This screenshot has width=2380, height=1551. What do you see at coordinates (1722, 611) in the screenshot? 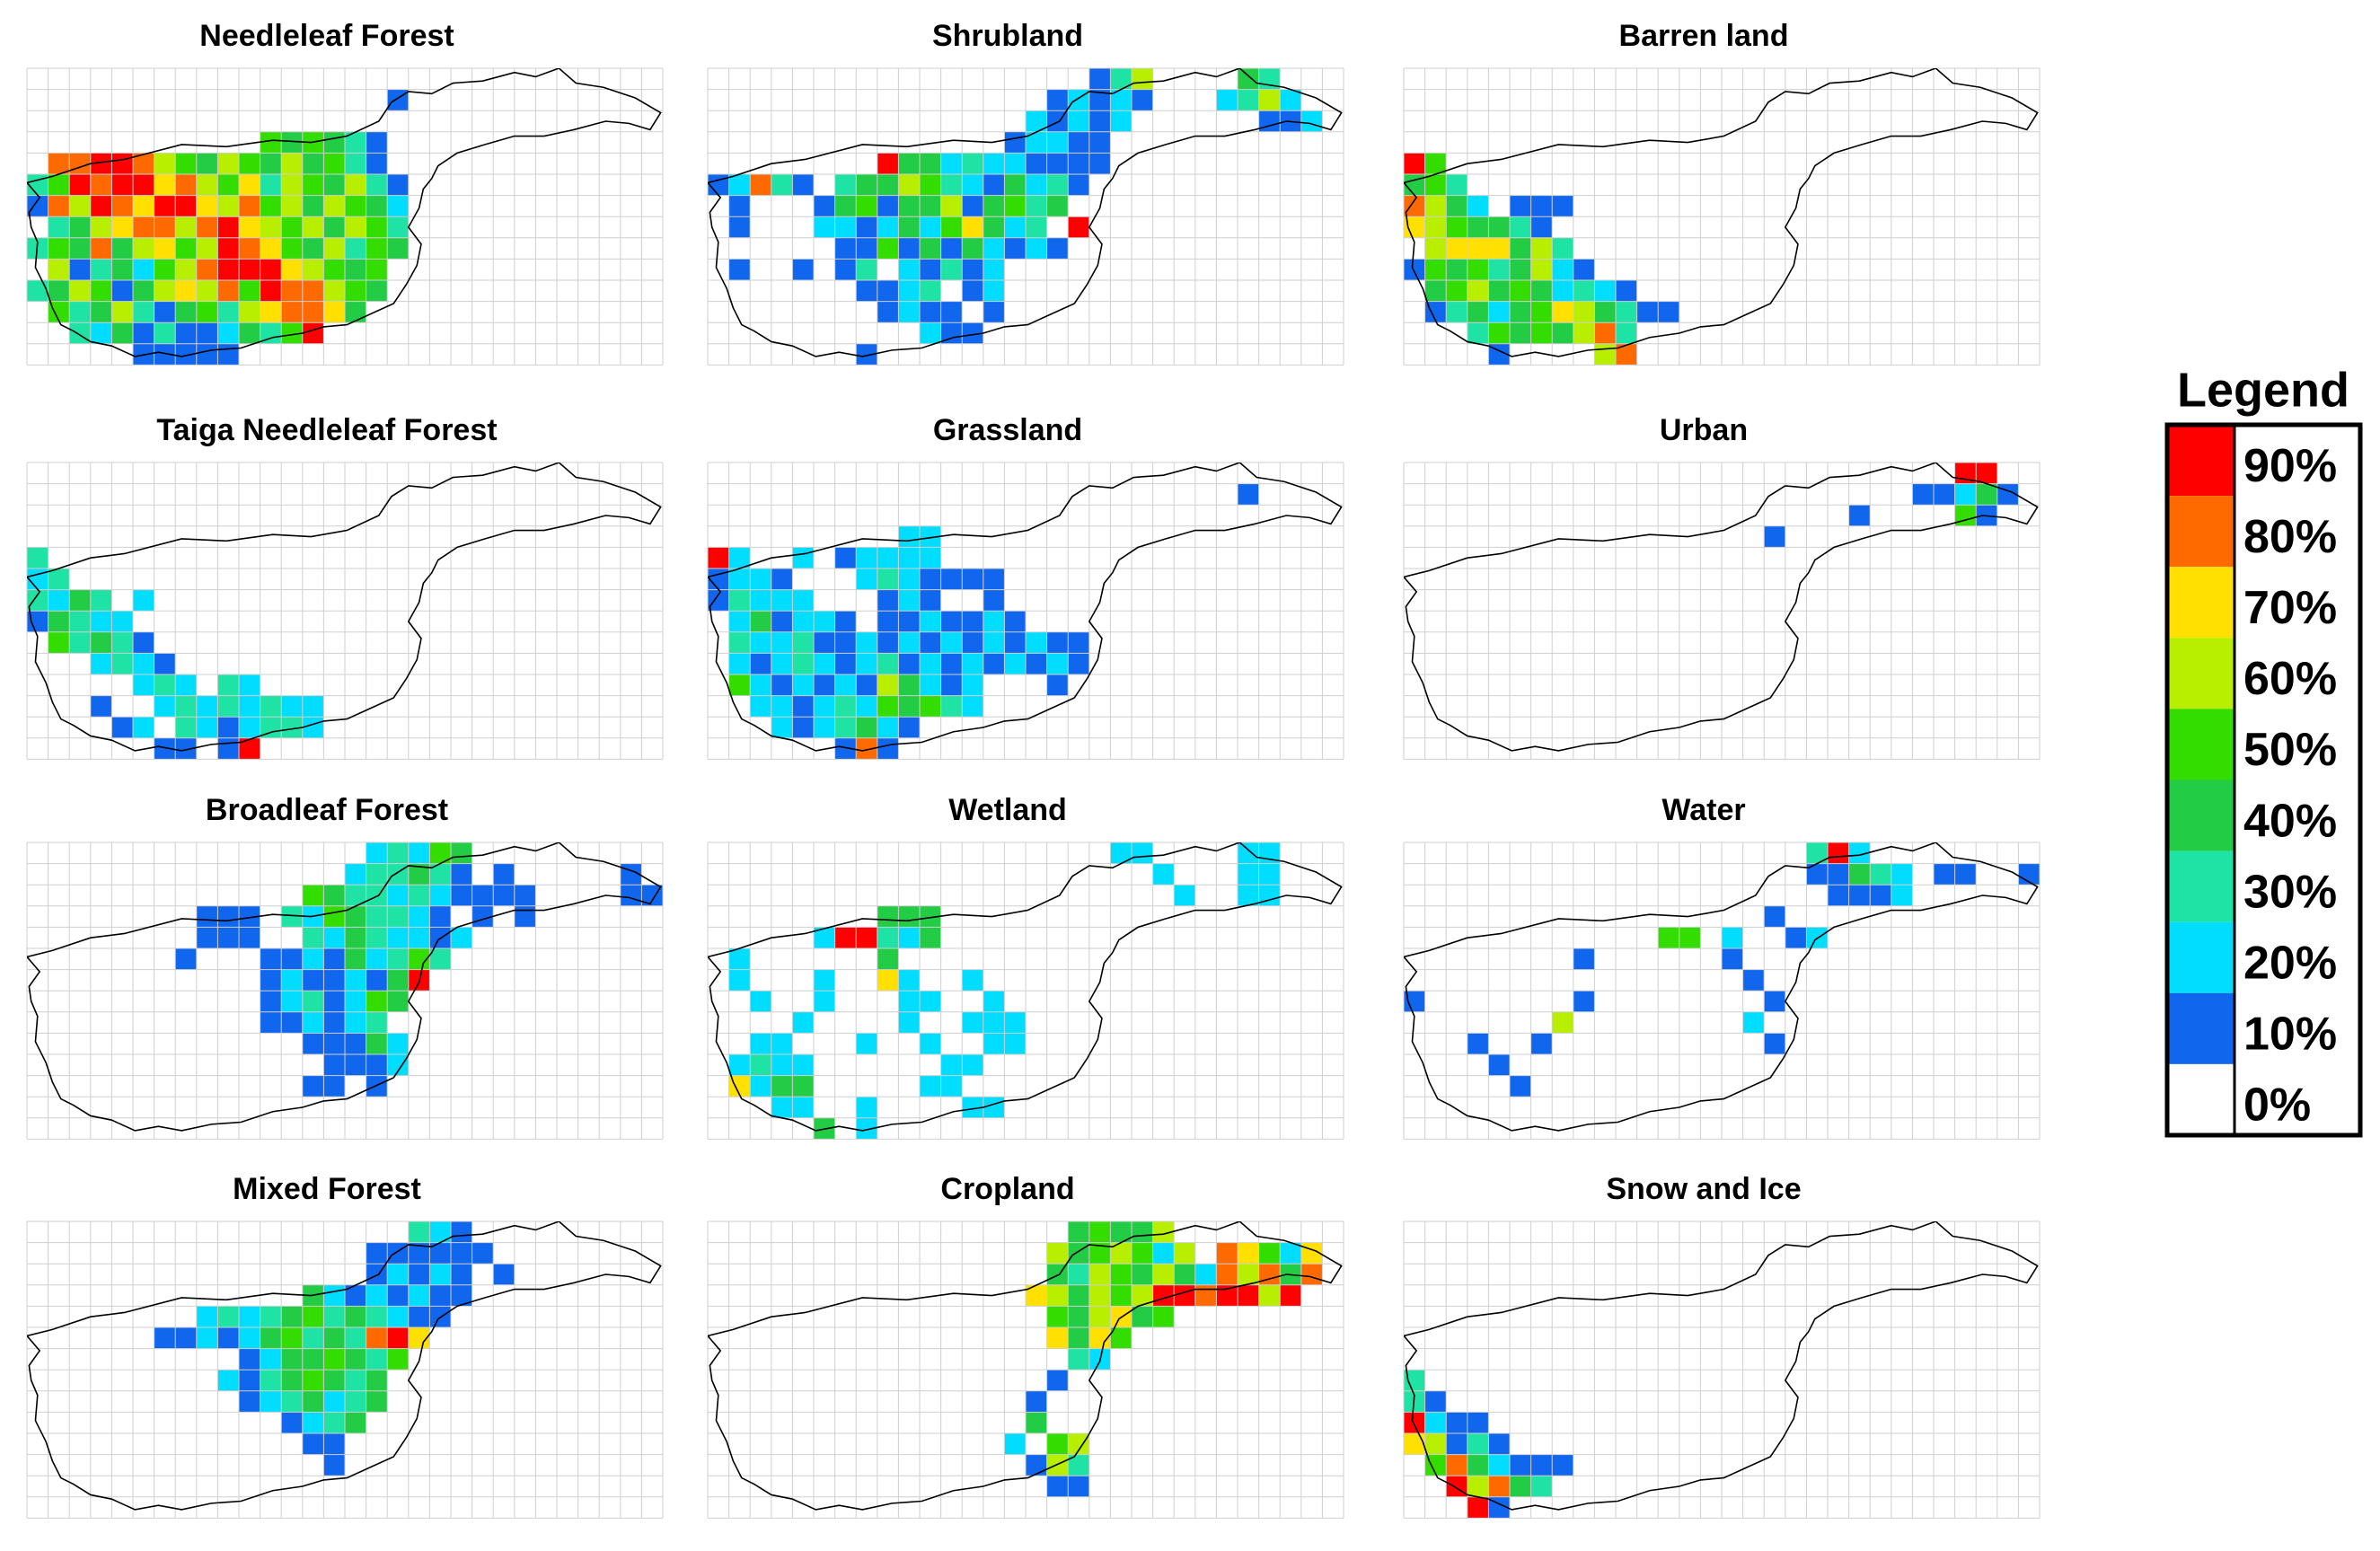
I see `map-panel` at bounding box center [1722, 611].